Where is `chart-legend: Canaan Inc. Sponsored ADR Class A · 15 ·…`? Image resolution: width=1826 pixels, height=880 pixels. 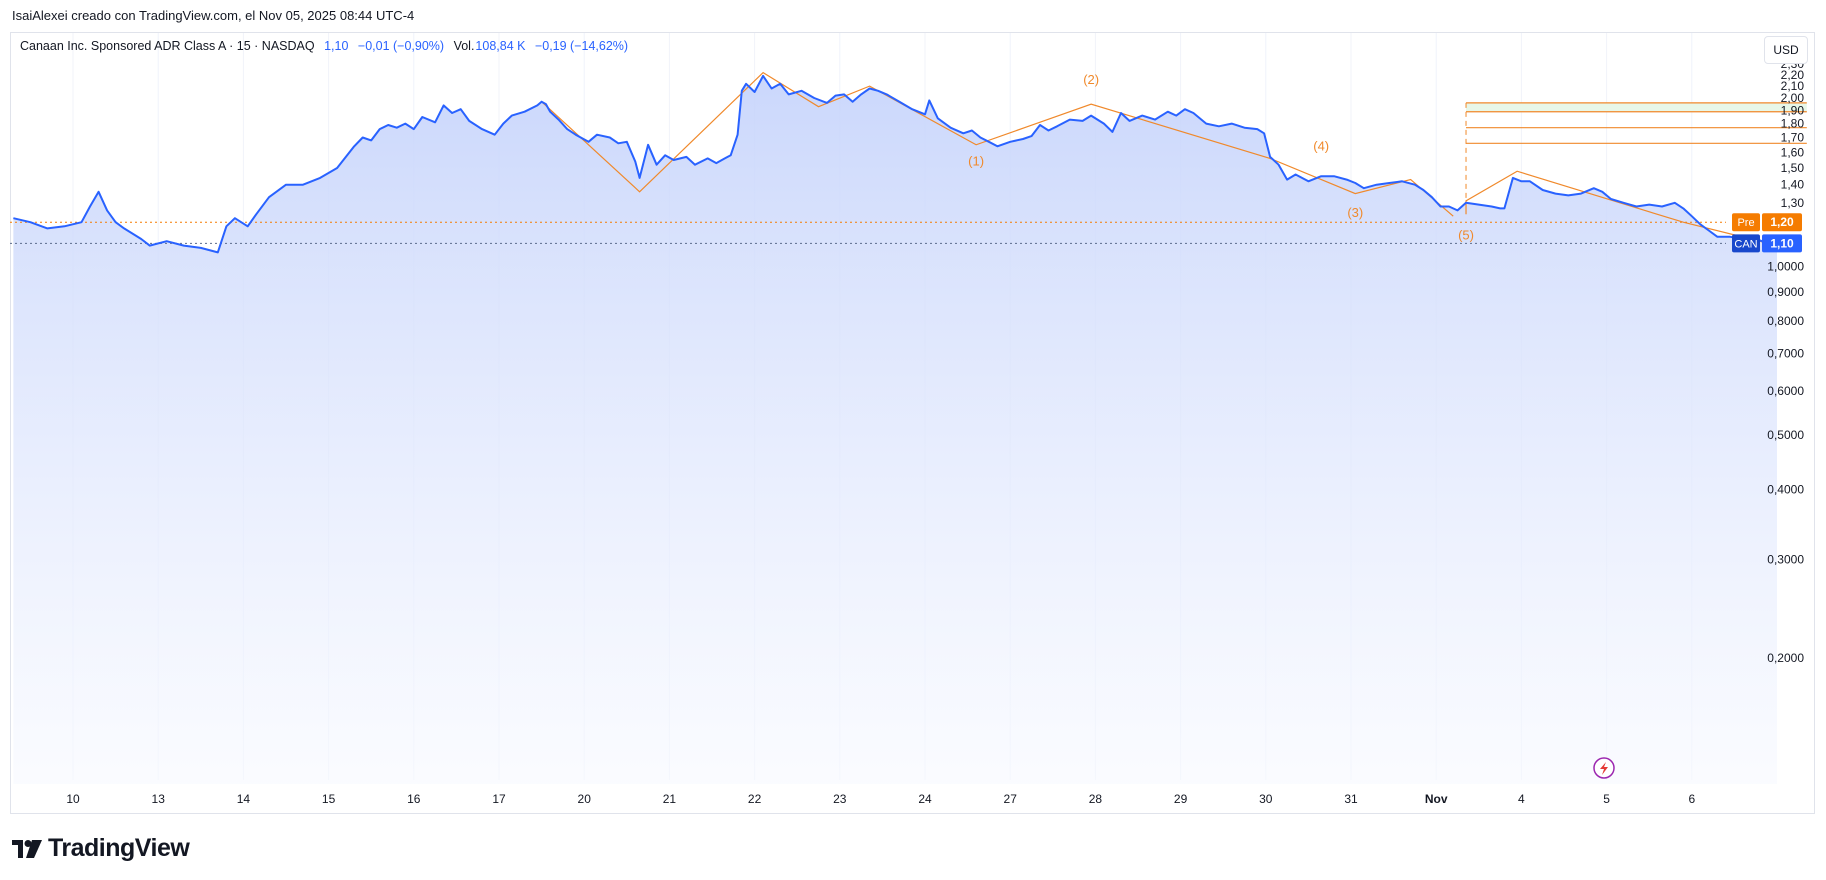
chart-legend: Canaan Inc. Sponsored ADR Class A · 15 ·… is located at coordinates (327, 46).